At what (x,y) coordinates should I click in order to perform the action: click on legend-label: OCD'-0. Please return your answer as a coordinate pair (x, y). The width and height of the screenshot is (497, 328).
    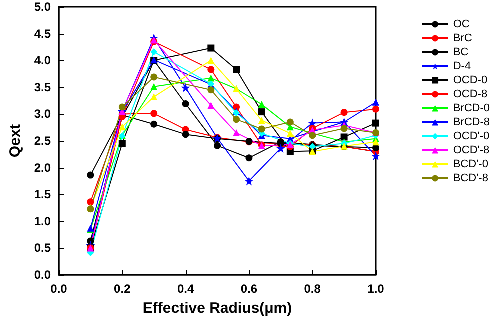
    Looking at the image, I should click on (471, 136).